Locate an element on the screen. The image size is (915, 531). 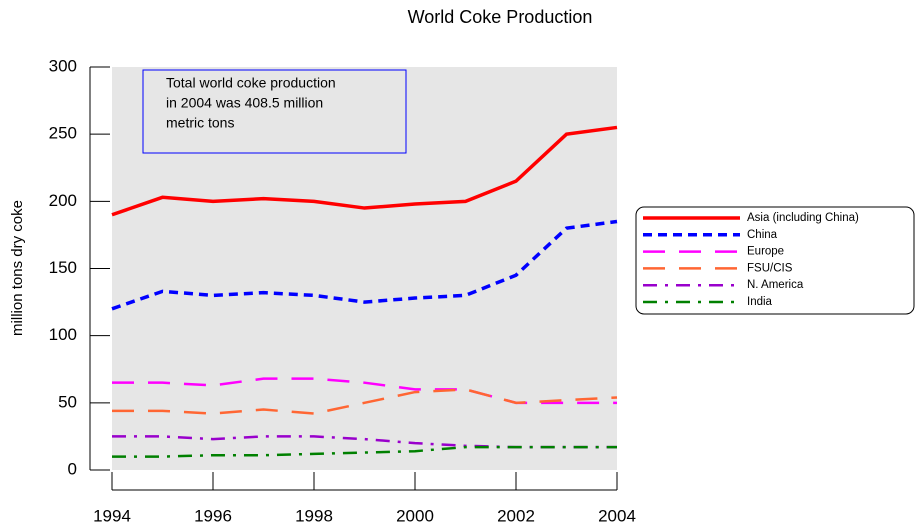
y-tick-label: 200 is located at coordinates (63, 200).